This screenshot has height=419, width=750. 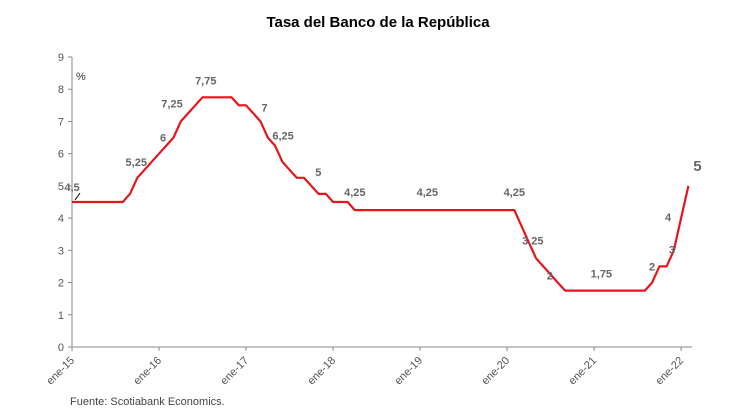 What do you see at coordinates (321, 371) in the screenshot?
I see `x-tick-label: ene-18` at bounding box center [321, 371].